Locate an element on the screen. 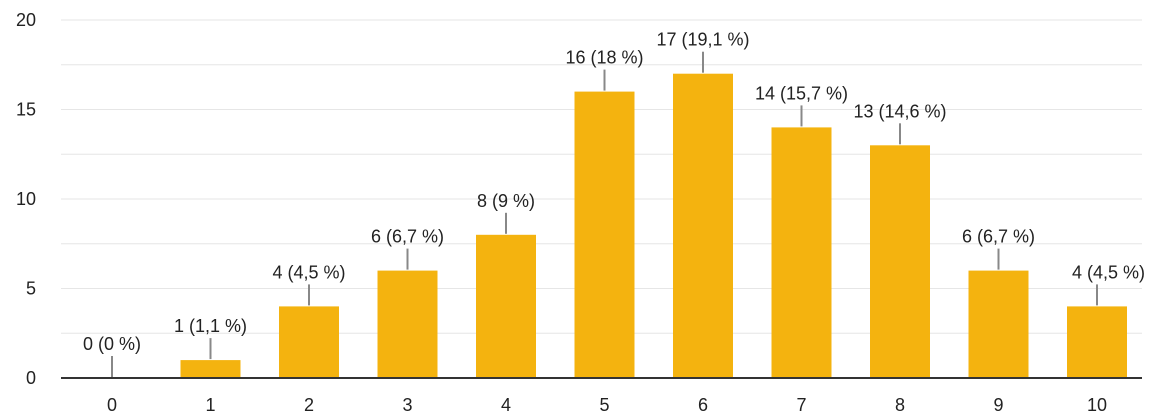  x-tick-label: 1 is located at coordinates (210, 405).